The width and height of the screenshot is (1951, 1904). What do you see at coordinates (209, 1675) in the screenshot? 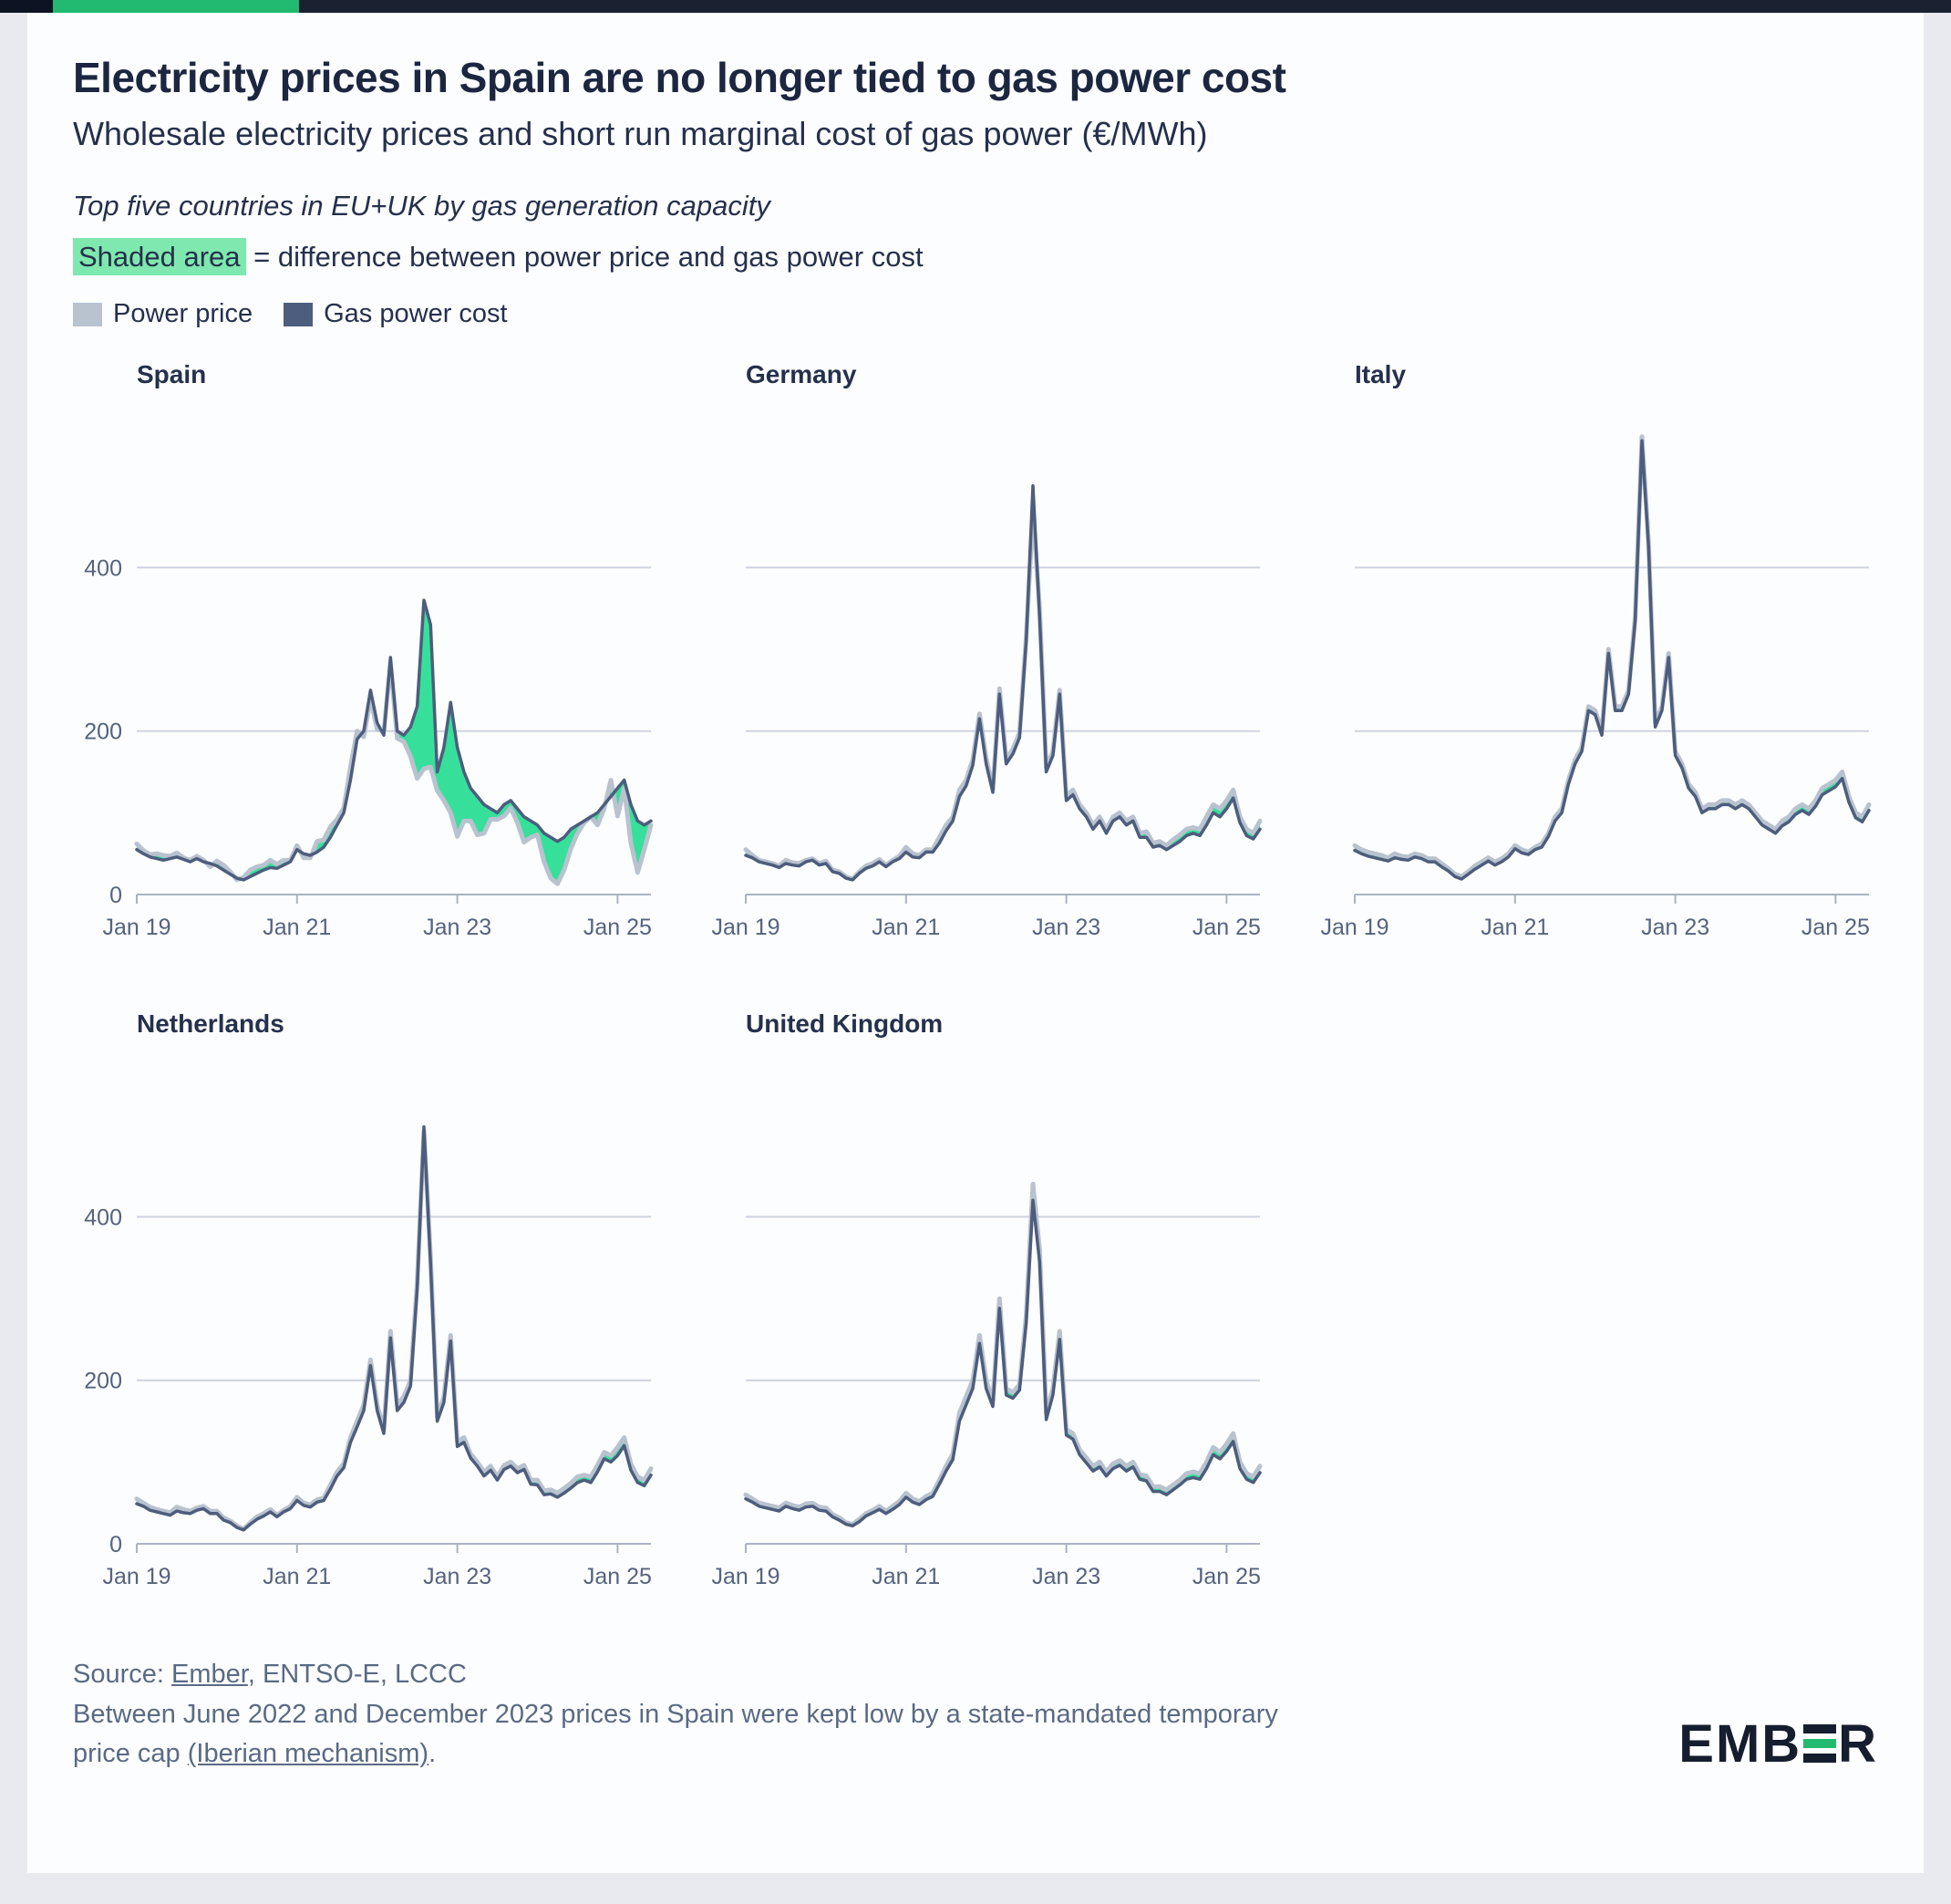
I see `source-link-ember: Ember` at bounding box center [209, 1675].